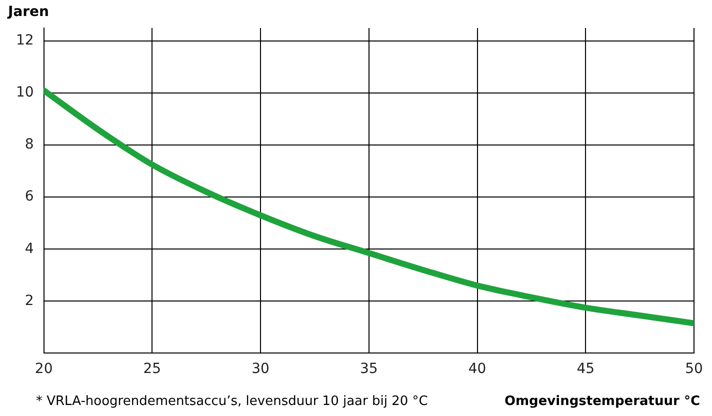  I want to click on y-tick-label: 4, so click(29, 248).